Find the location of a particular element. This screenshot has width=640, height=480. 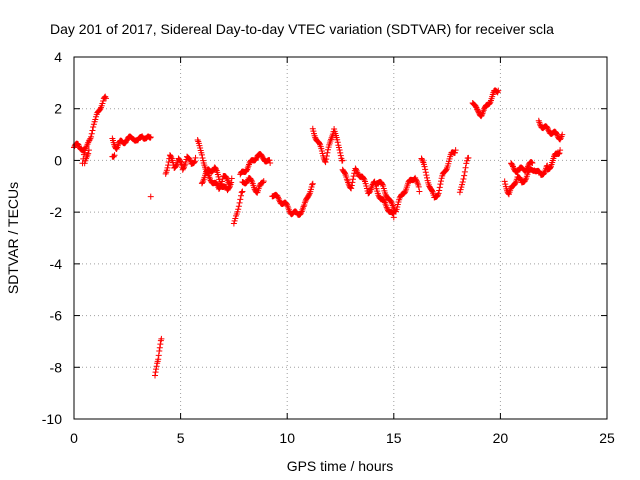

x-tick-label: 20 is located at coordinates (501, 438).